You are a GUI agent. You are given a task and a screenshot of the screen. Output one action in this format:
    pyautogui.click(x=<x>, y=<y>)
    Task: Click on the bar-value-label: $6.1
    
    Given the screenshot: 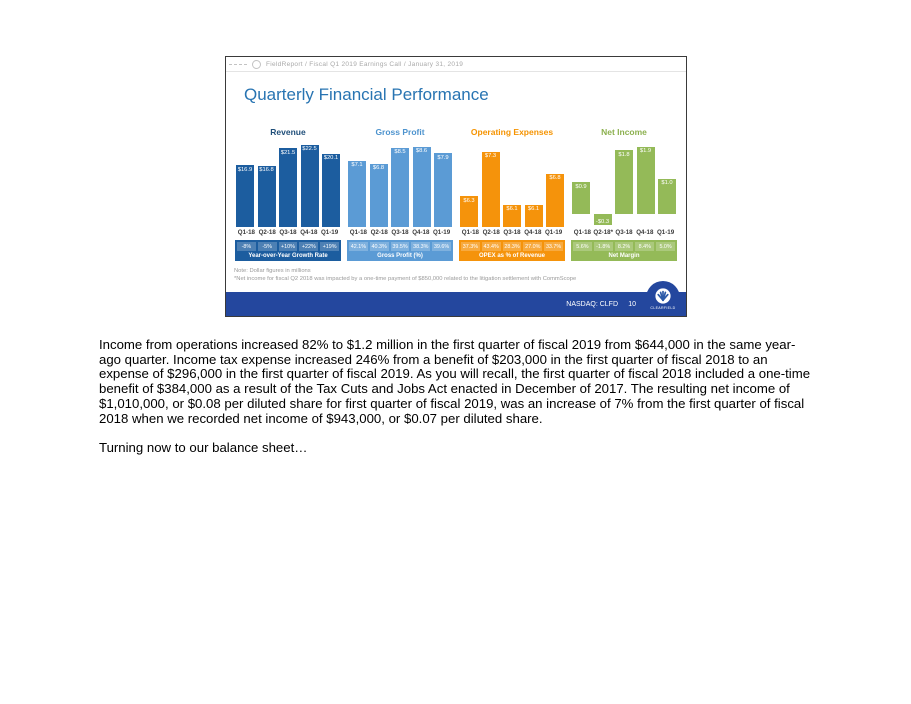 What is the action you would take?
    pyautogui.click(x=512, y=209)
    